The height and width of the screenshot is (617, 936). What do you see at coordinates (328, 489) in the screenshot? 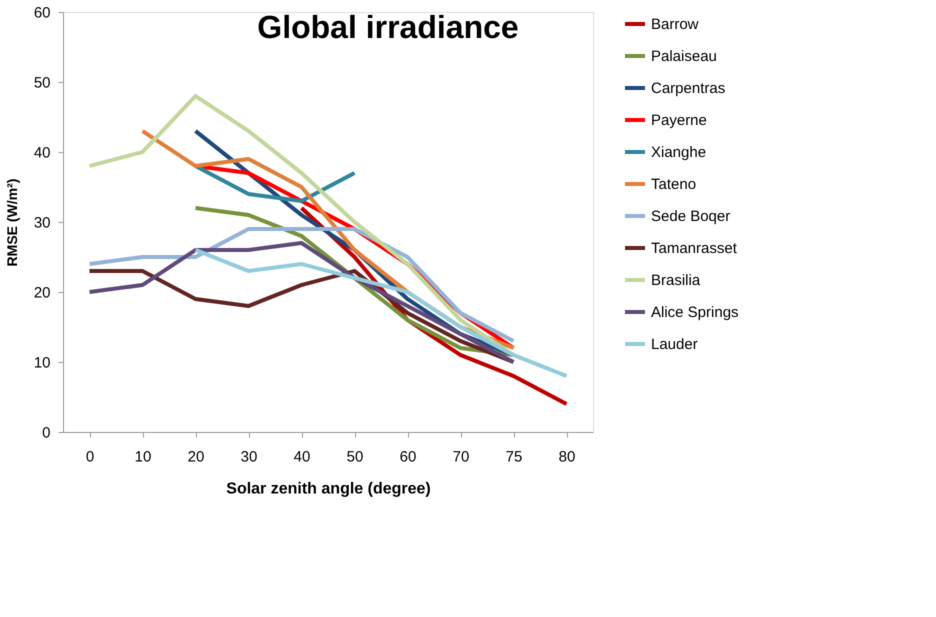
I see `x-axis-title: Solar zenith angle (degree)` at bounding box center [328, 489].